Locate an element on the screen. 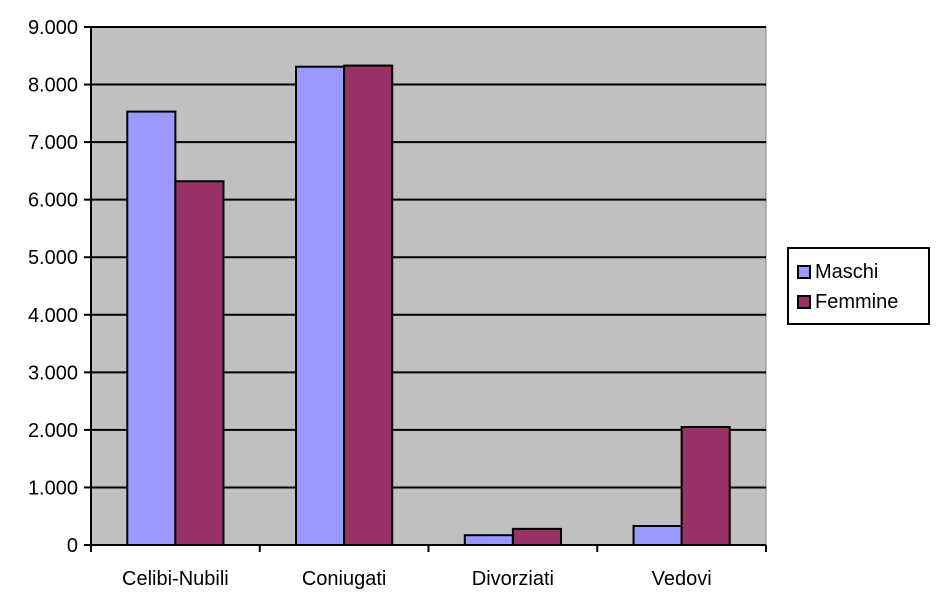 The image size is (936, 594). y-tick-label: 2.000 is located at coordinates (53, 431).